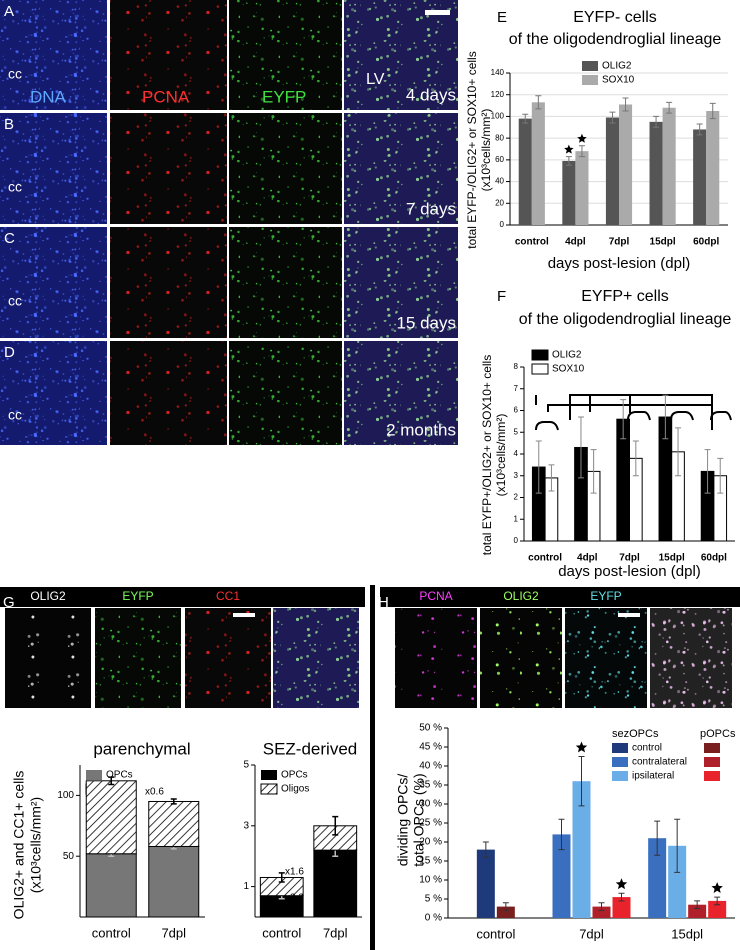 The width and height of the screenshot is (740, 950). I want to click on y-tick-label: 1, so click(246, 886).